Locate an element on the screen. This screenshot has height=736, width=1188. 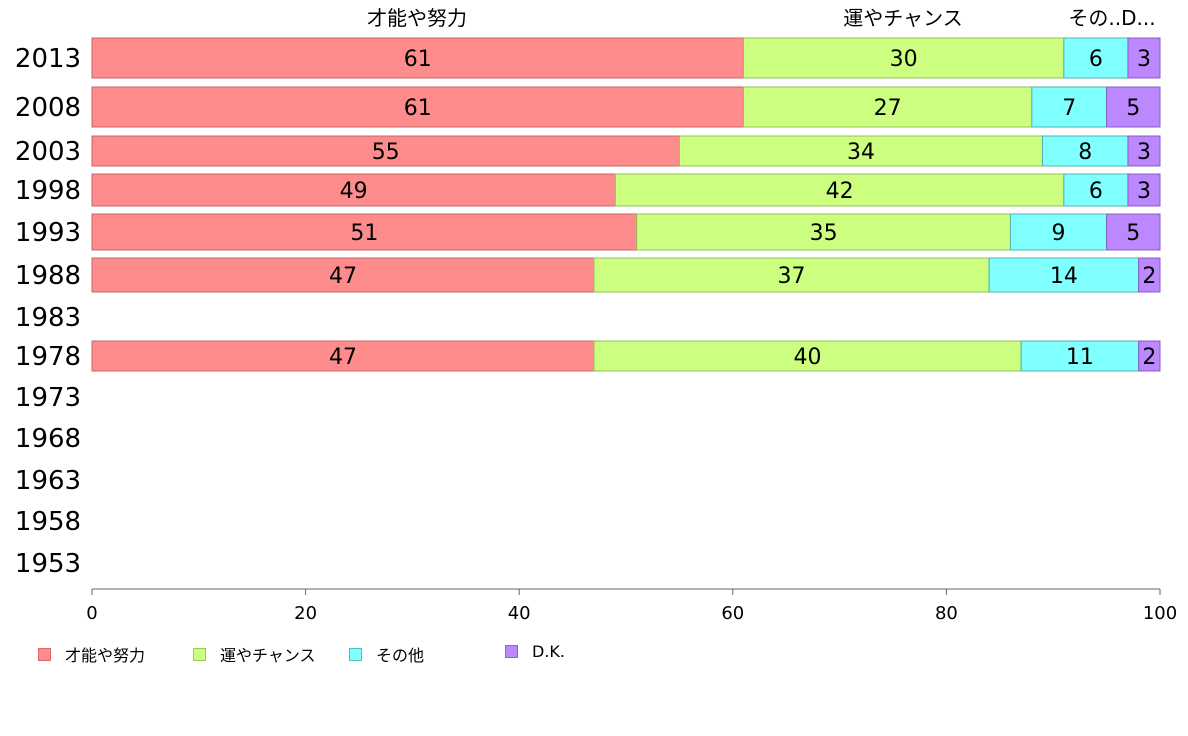
legend-label-other: その他 is located at coordinates (400, 655).